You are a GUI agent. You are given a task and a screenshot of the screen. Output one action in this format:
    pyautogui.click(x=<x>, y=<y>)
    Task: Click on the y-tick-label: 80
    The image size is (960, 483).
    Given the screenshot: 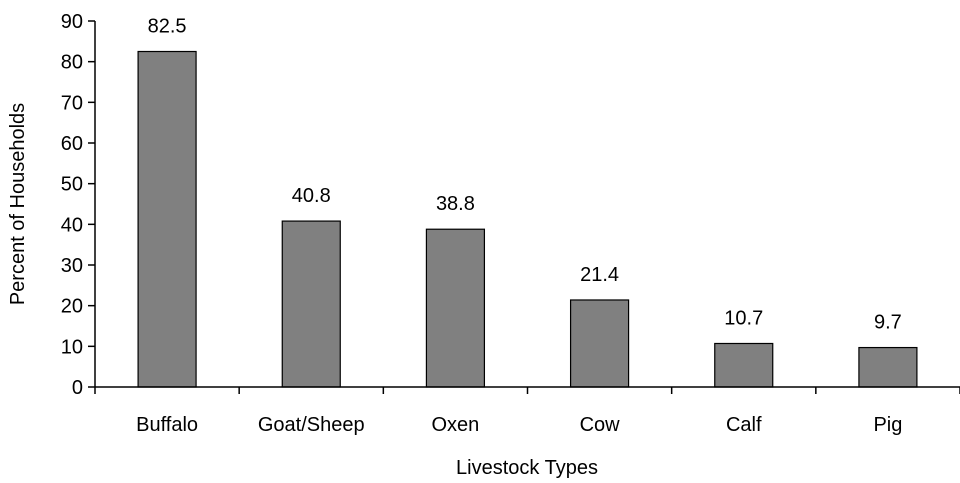 What is the action you would take?
    pyautogui.click(x=72, y=63)
    